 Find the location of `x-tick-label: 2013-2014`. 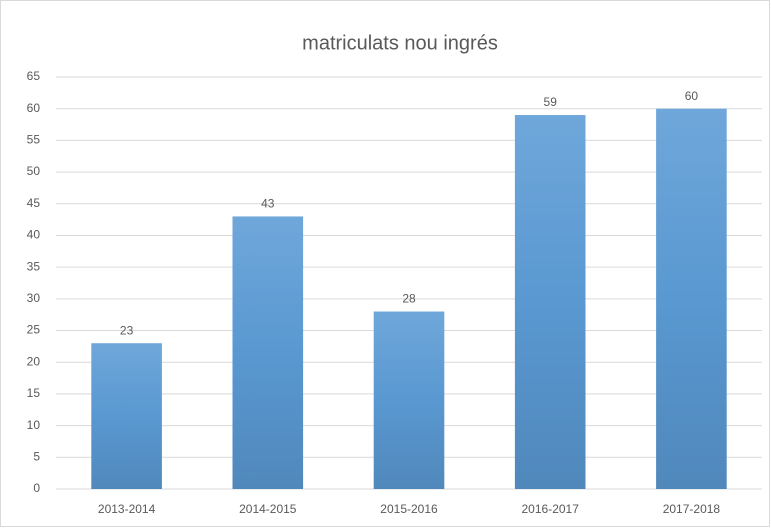

x-tick-label: 2013-2014 is located at coordinates (127, 509).